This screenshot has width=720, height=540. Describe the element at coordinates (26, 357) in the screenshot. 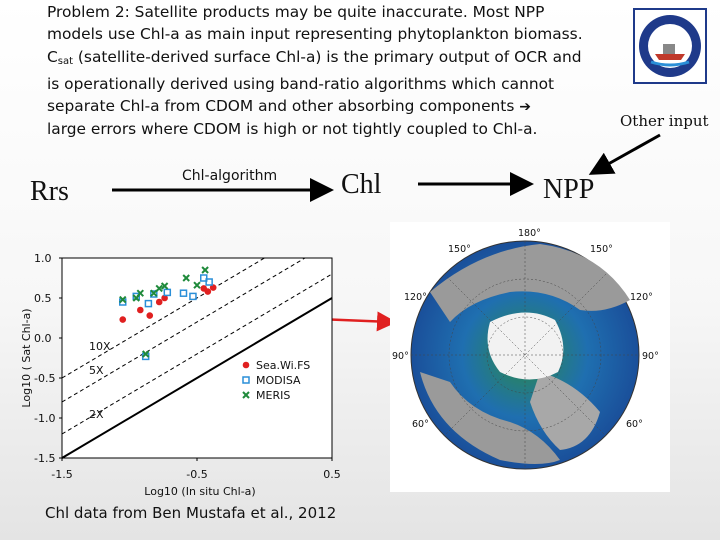

I see `y-axis-label: Log10 ( Sat Chl-a)` at that location.